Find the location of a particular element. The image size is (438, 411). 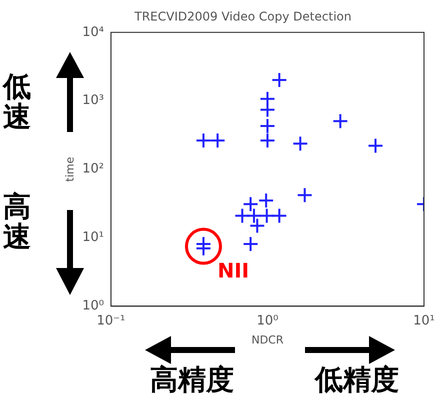

x-axis-title: NDCR is located at coordinates (267, 339).